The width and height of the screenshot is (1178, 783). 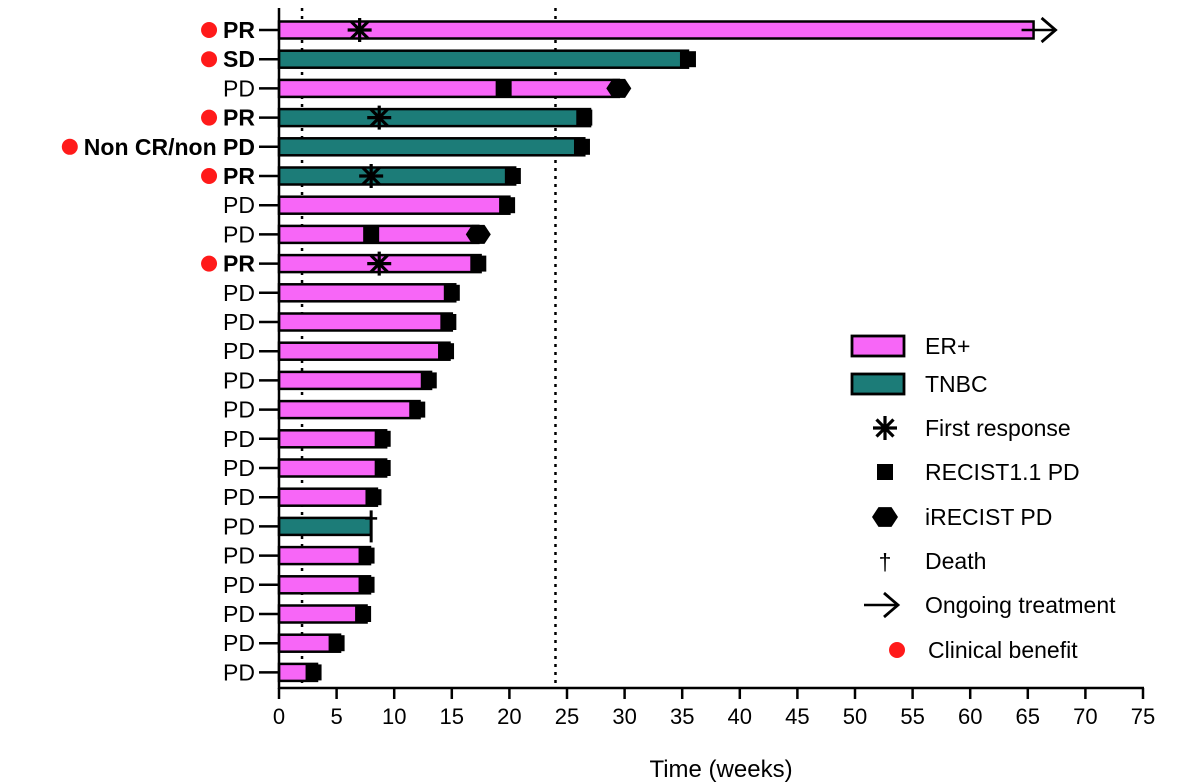 I want to click on x-axis: 0 5 10 15 20 25 30 35 40 45 50 55 60 65 70 75, so click(x=714, y=707).